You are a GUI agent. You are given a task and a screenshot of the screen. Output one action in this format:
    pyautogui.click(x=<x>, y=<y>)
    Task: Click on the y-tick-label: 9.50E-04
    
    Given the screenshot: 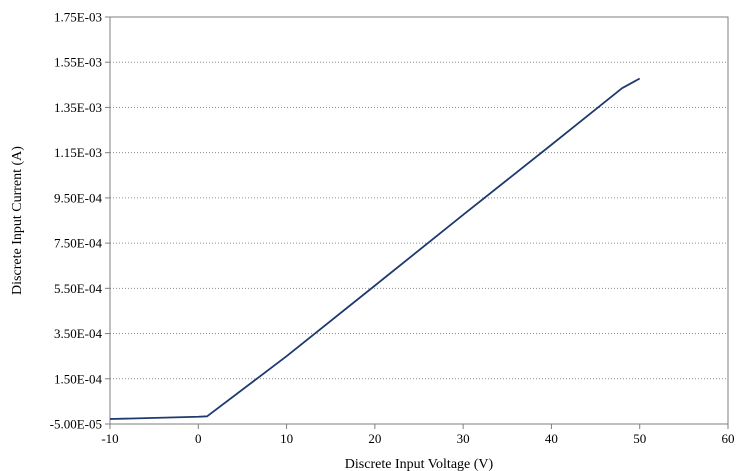 What is the action you would take?
    pyautogui.click(x=78, y=197)
    